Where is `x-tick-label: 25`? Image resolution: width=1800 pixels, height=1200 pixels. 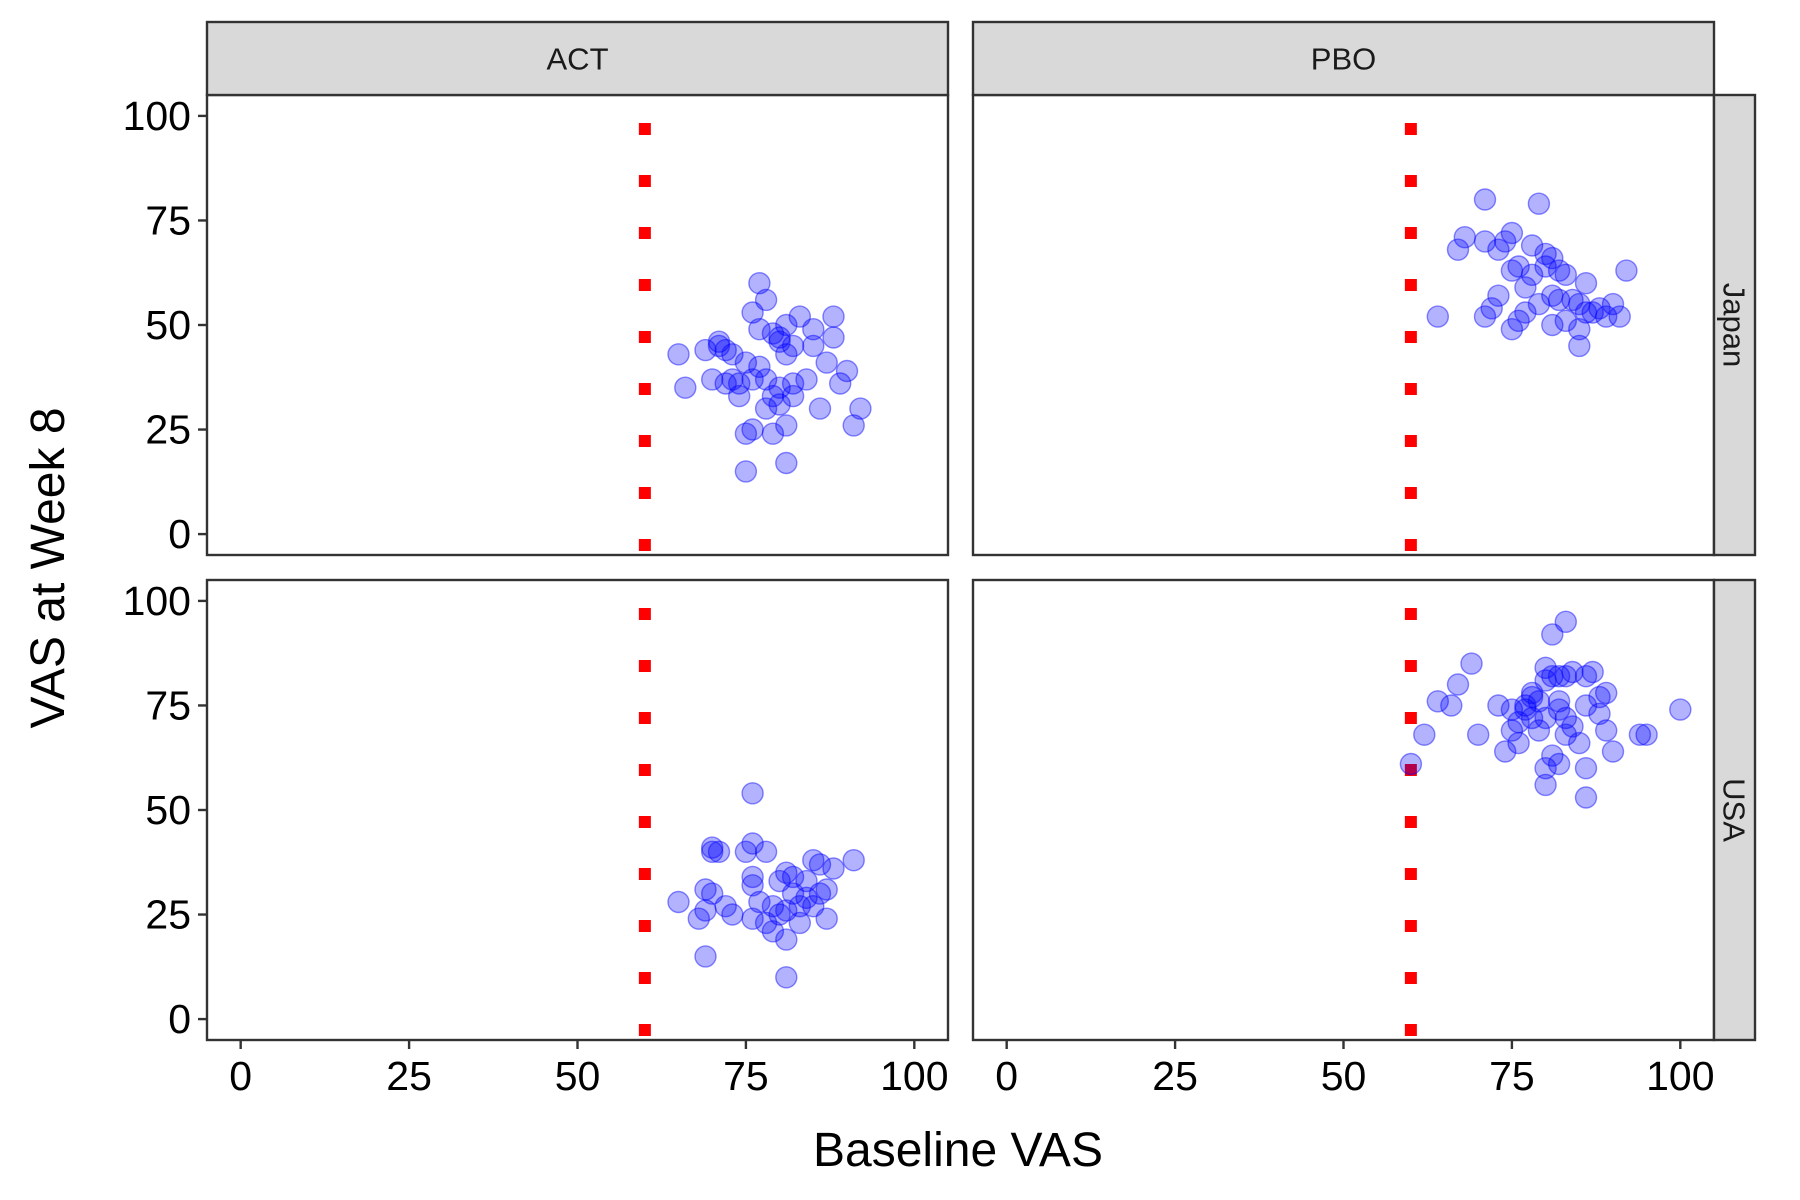 x-tick-label: 25 is located at coordinates (409, 1076).